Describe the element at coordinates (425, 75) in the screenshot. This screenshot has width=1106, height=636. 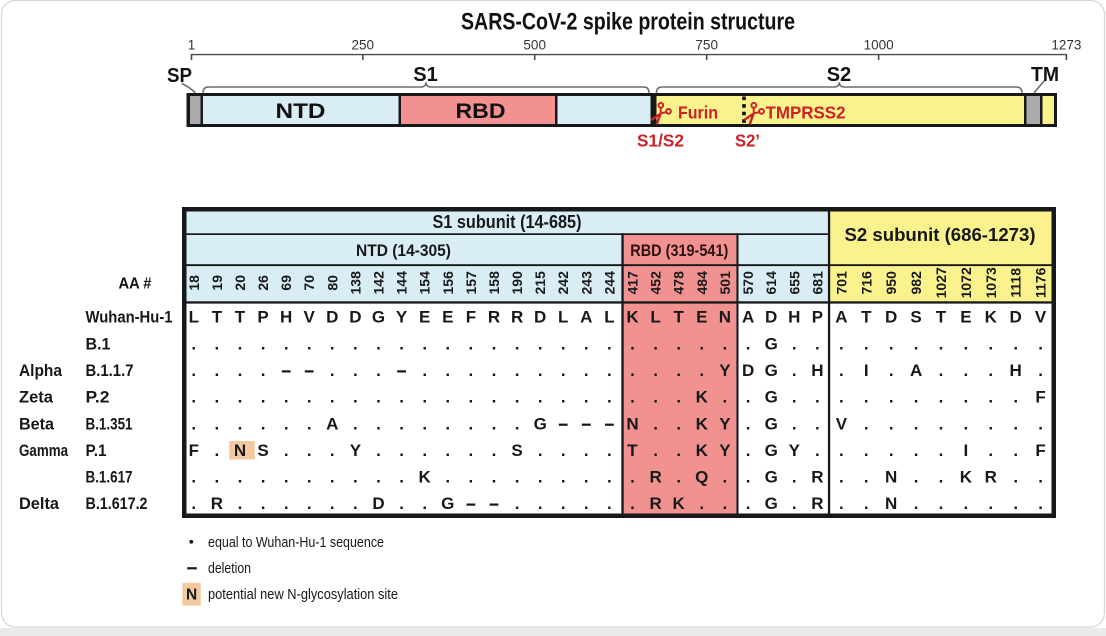
I see `svg-text: S1` at that location.